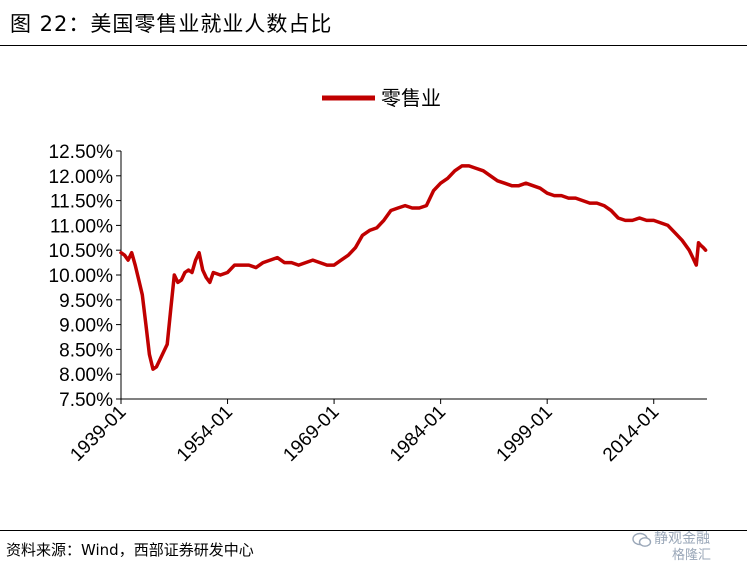 This screenshot has width=747, height=565. What do you see at coordinates (682, 539) in the screenshot?
I see `watermark-line1: 静观金融` at bounding box center [682, 539].